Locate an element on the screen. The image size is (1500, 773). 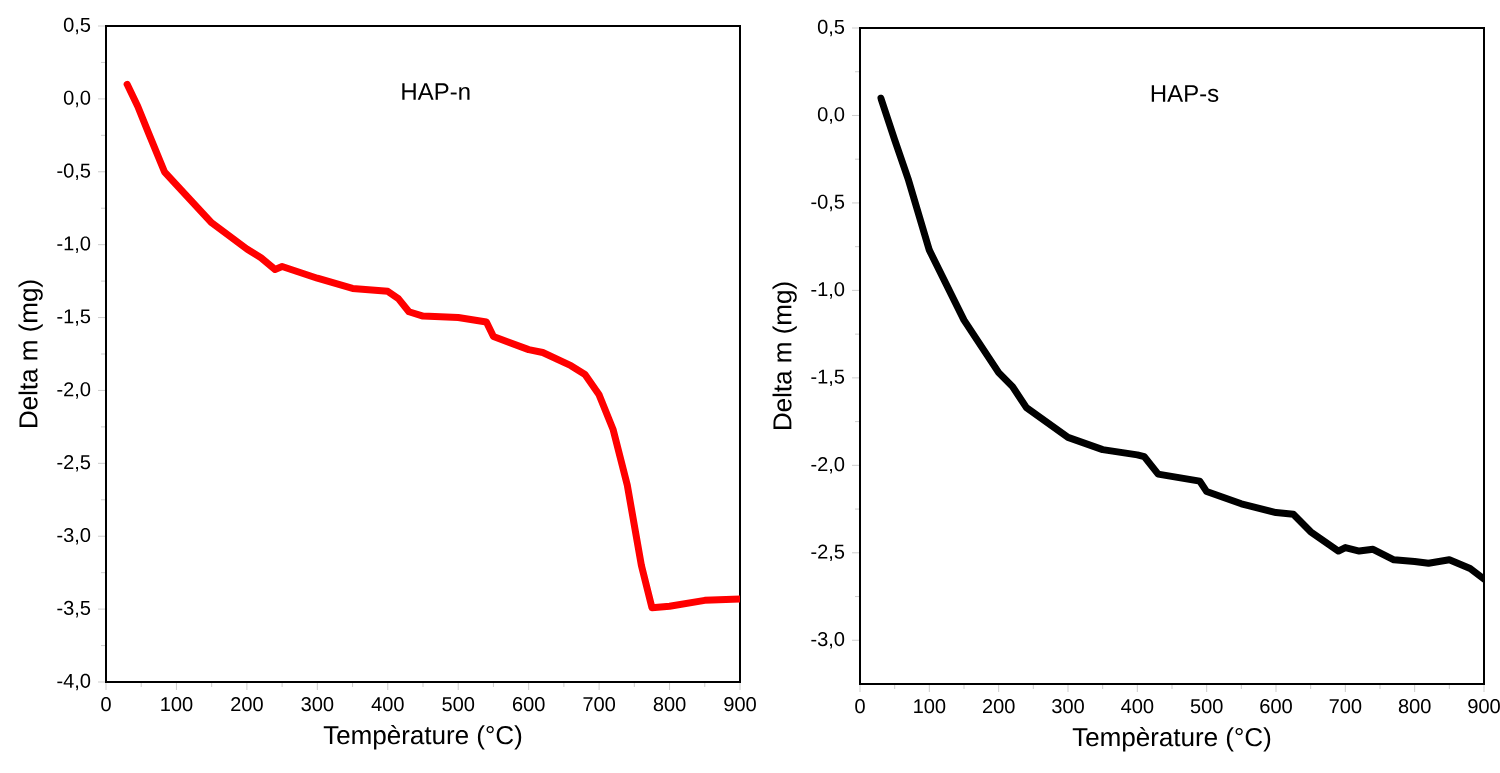
annotation: HAP-n is located at coordinates (436, 91).